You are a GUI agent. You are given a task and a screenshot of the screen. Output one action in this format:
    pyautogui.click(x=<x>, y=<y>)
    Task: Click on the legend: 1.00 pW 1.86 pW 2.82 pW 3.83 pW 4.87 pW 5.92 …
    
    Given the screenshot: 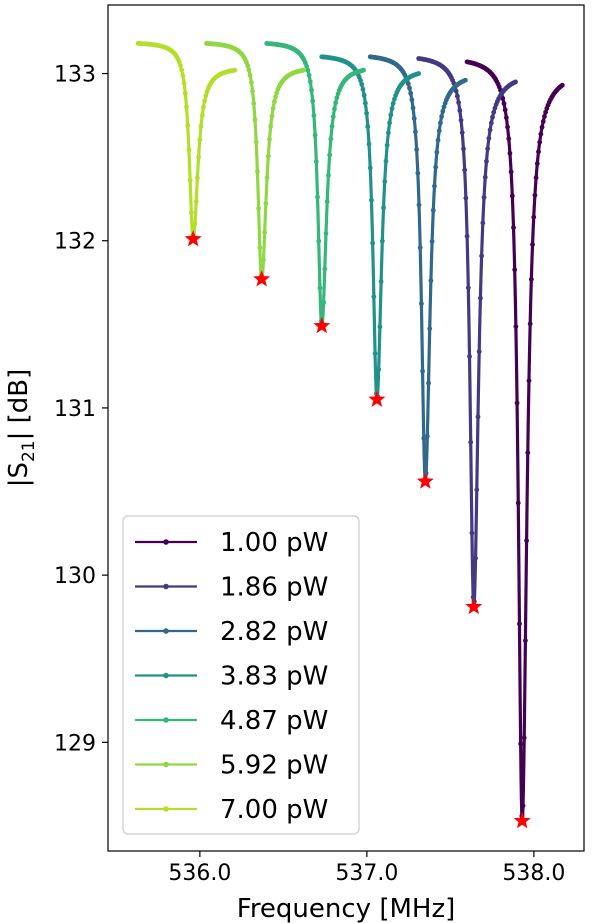 What is the action you would take?
    pyautogui.click(x=241, y=675)
    